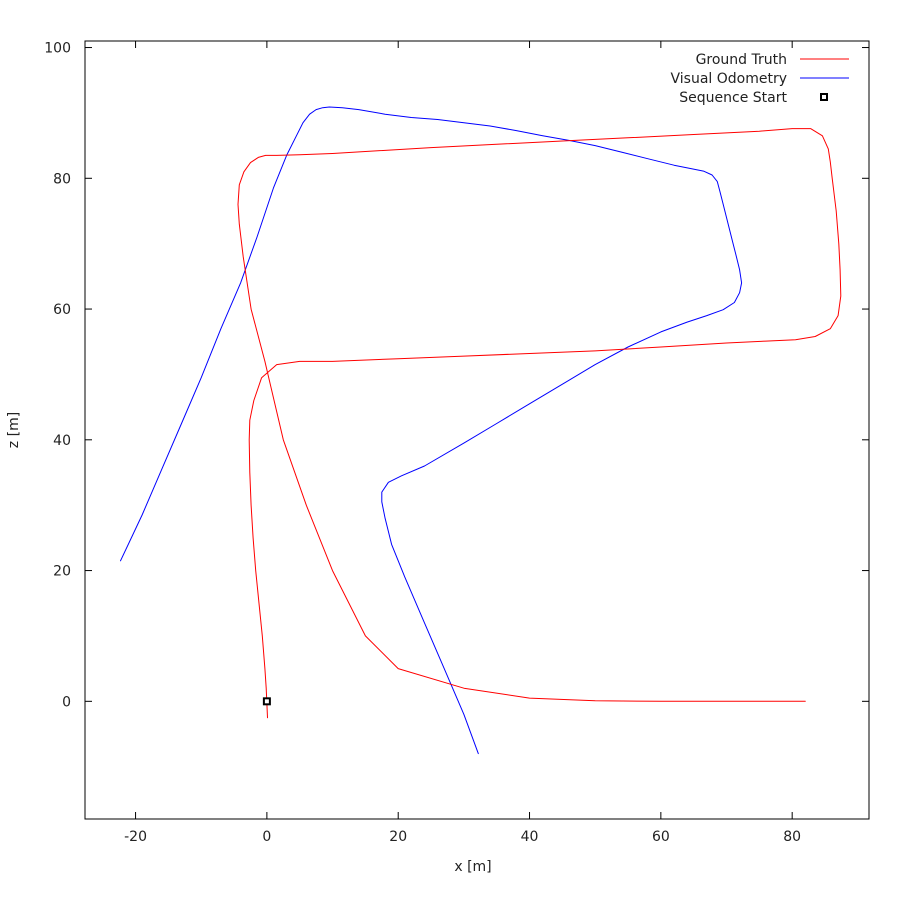 The width and height of the screenshot is (900, 900). I want to click on x-tick-label: 0, so click(266, 837).